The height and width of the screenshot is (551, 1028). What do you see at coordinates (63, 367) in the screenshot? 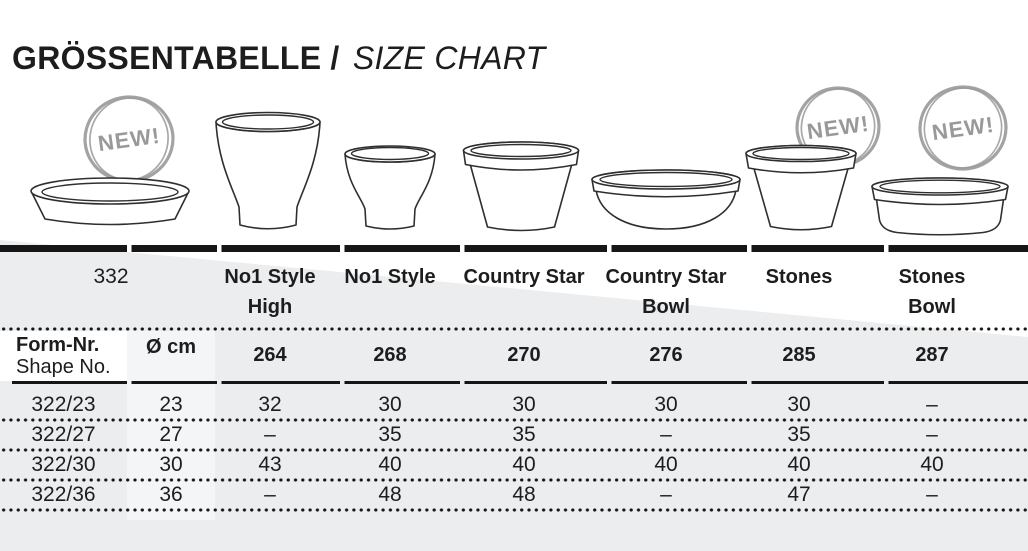
I see `form-nr-label-en: Shape No.` at bounding box center [63, 367].